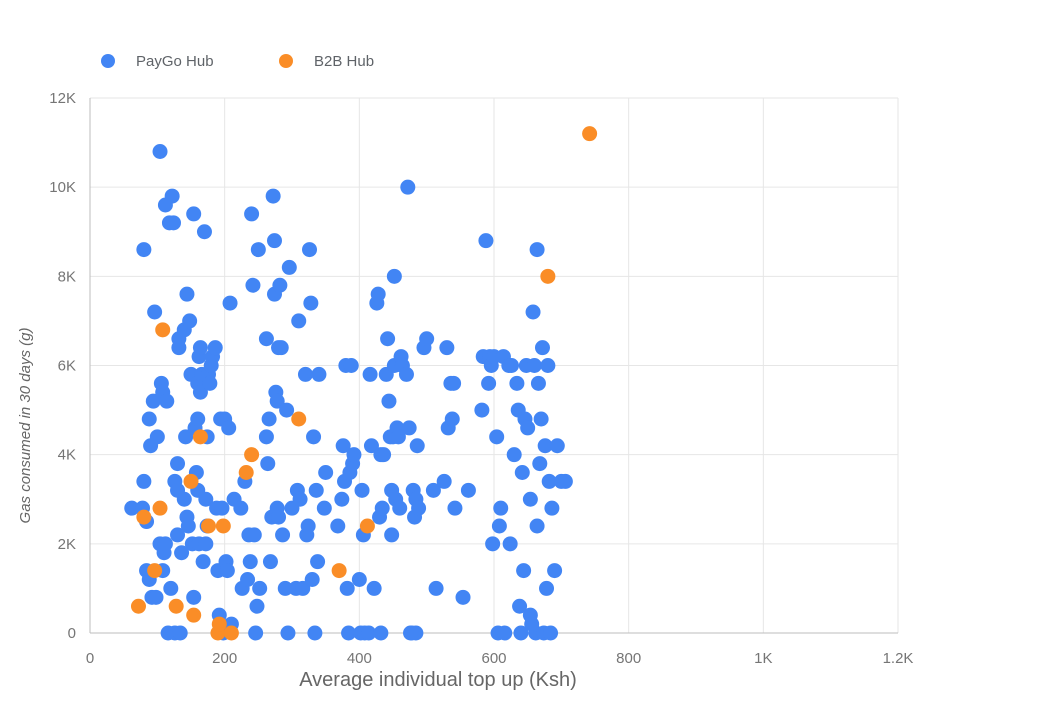 This screenshot has width=1060, height=711. I want to click on y-tick-label: 12K, so click(62, 98).